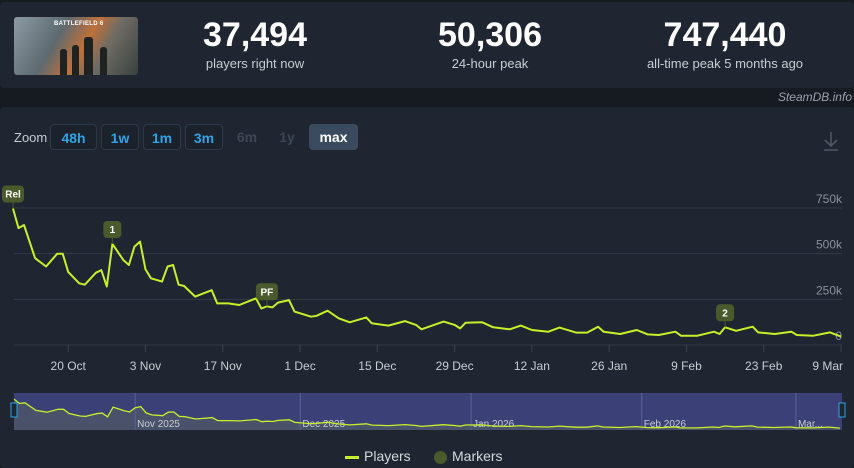 The width and height of the screenshot is (854, 468). Describe the element at coordinates (255, 35) in the screenshot. I see `stat-value: 37,494` at that location.